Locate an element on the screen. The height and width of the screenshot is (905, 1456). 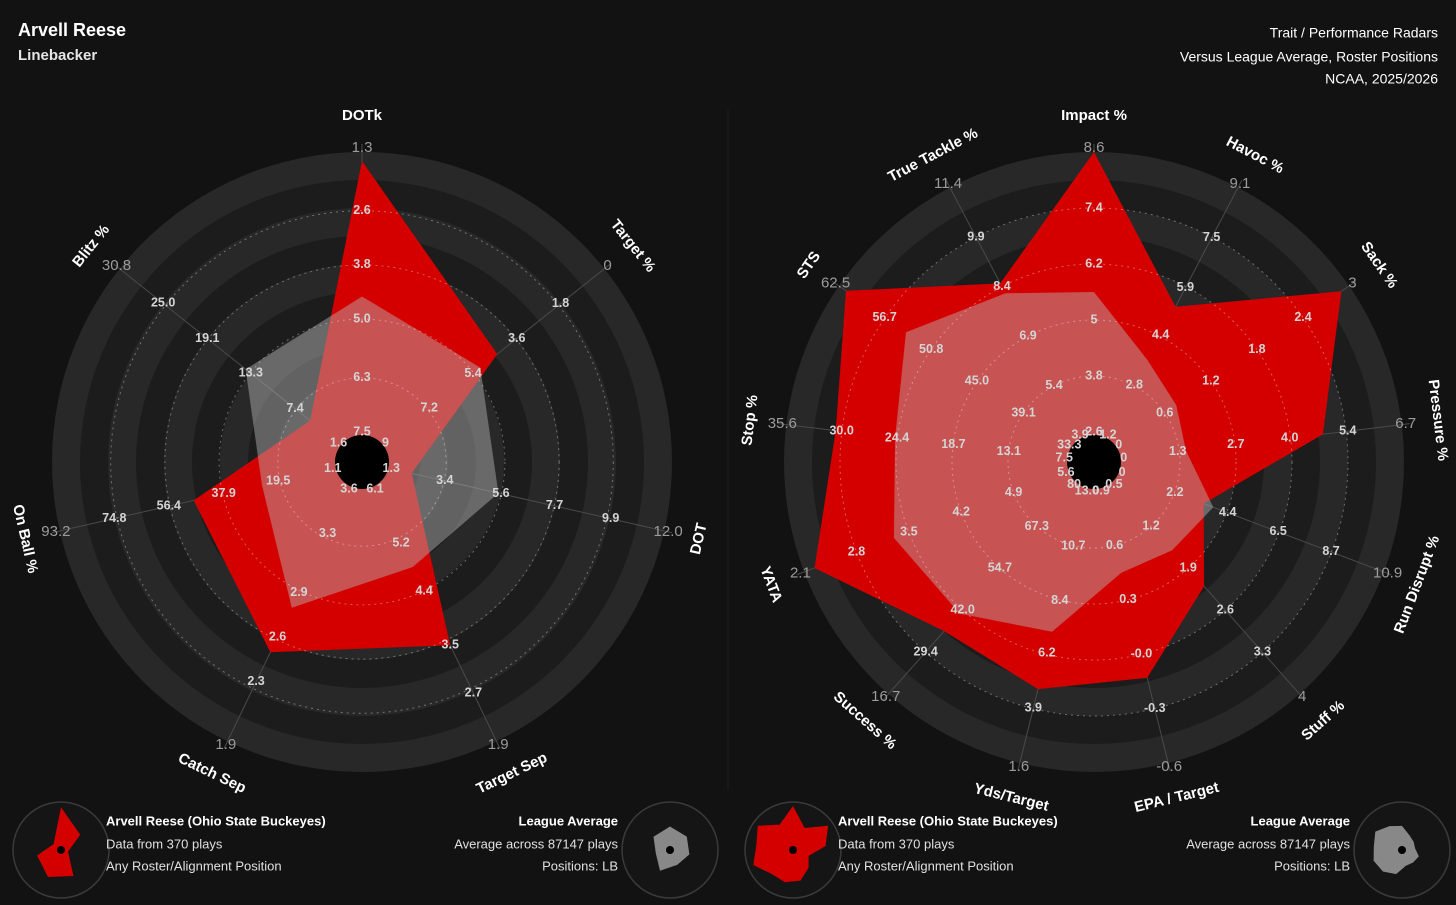
tick-label: 5 is located at coordinates (1094, 319).